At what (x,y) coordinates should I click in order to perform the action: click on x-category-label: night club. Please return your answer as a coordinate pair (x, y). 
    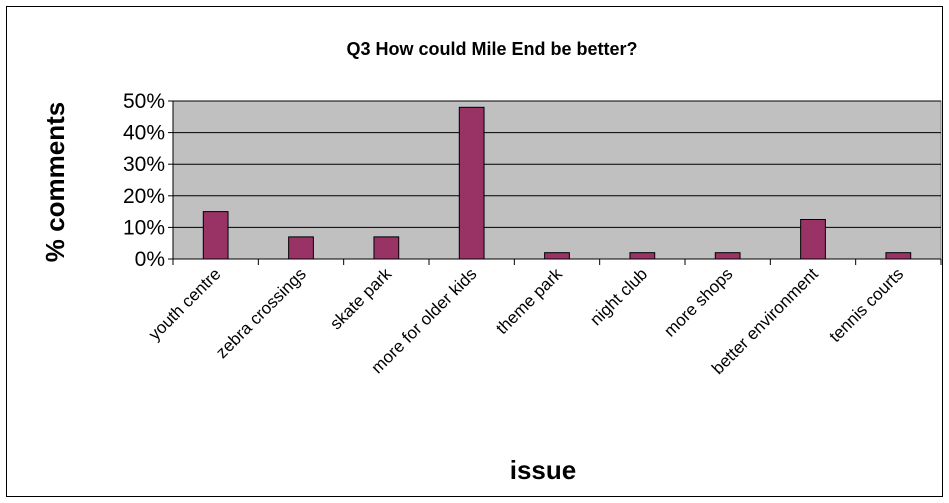
    Looking at the image, I should click on (618, 296).